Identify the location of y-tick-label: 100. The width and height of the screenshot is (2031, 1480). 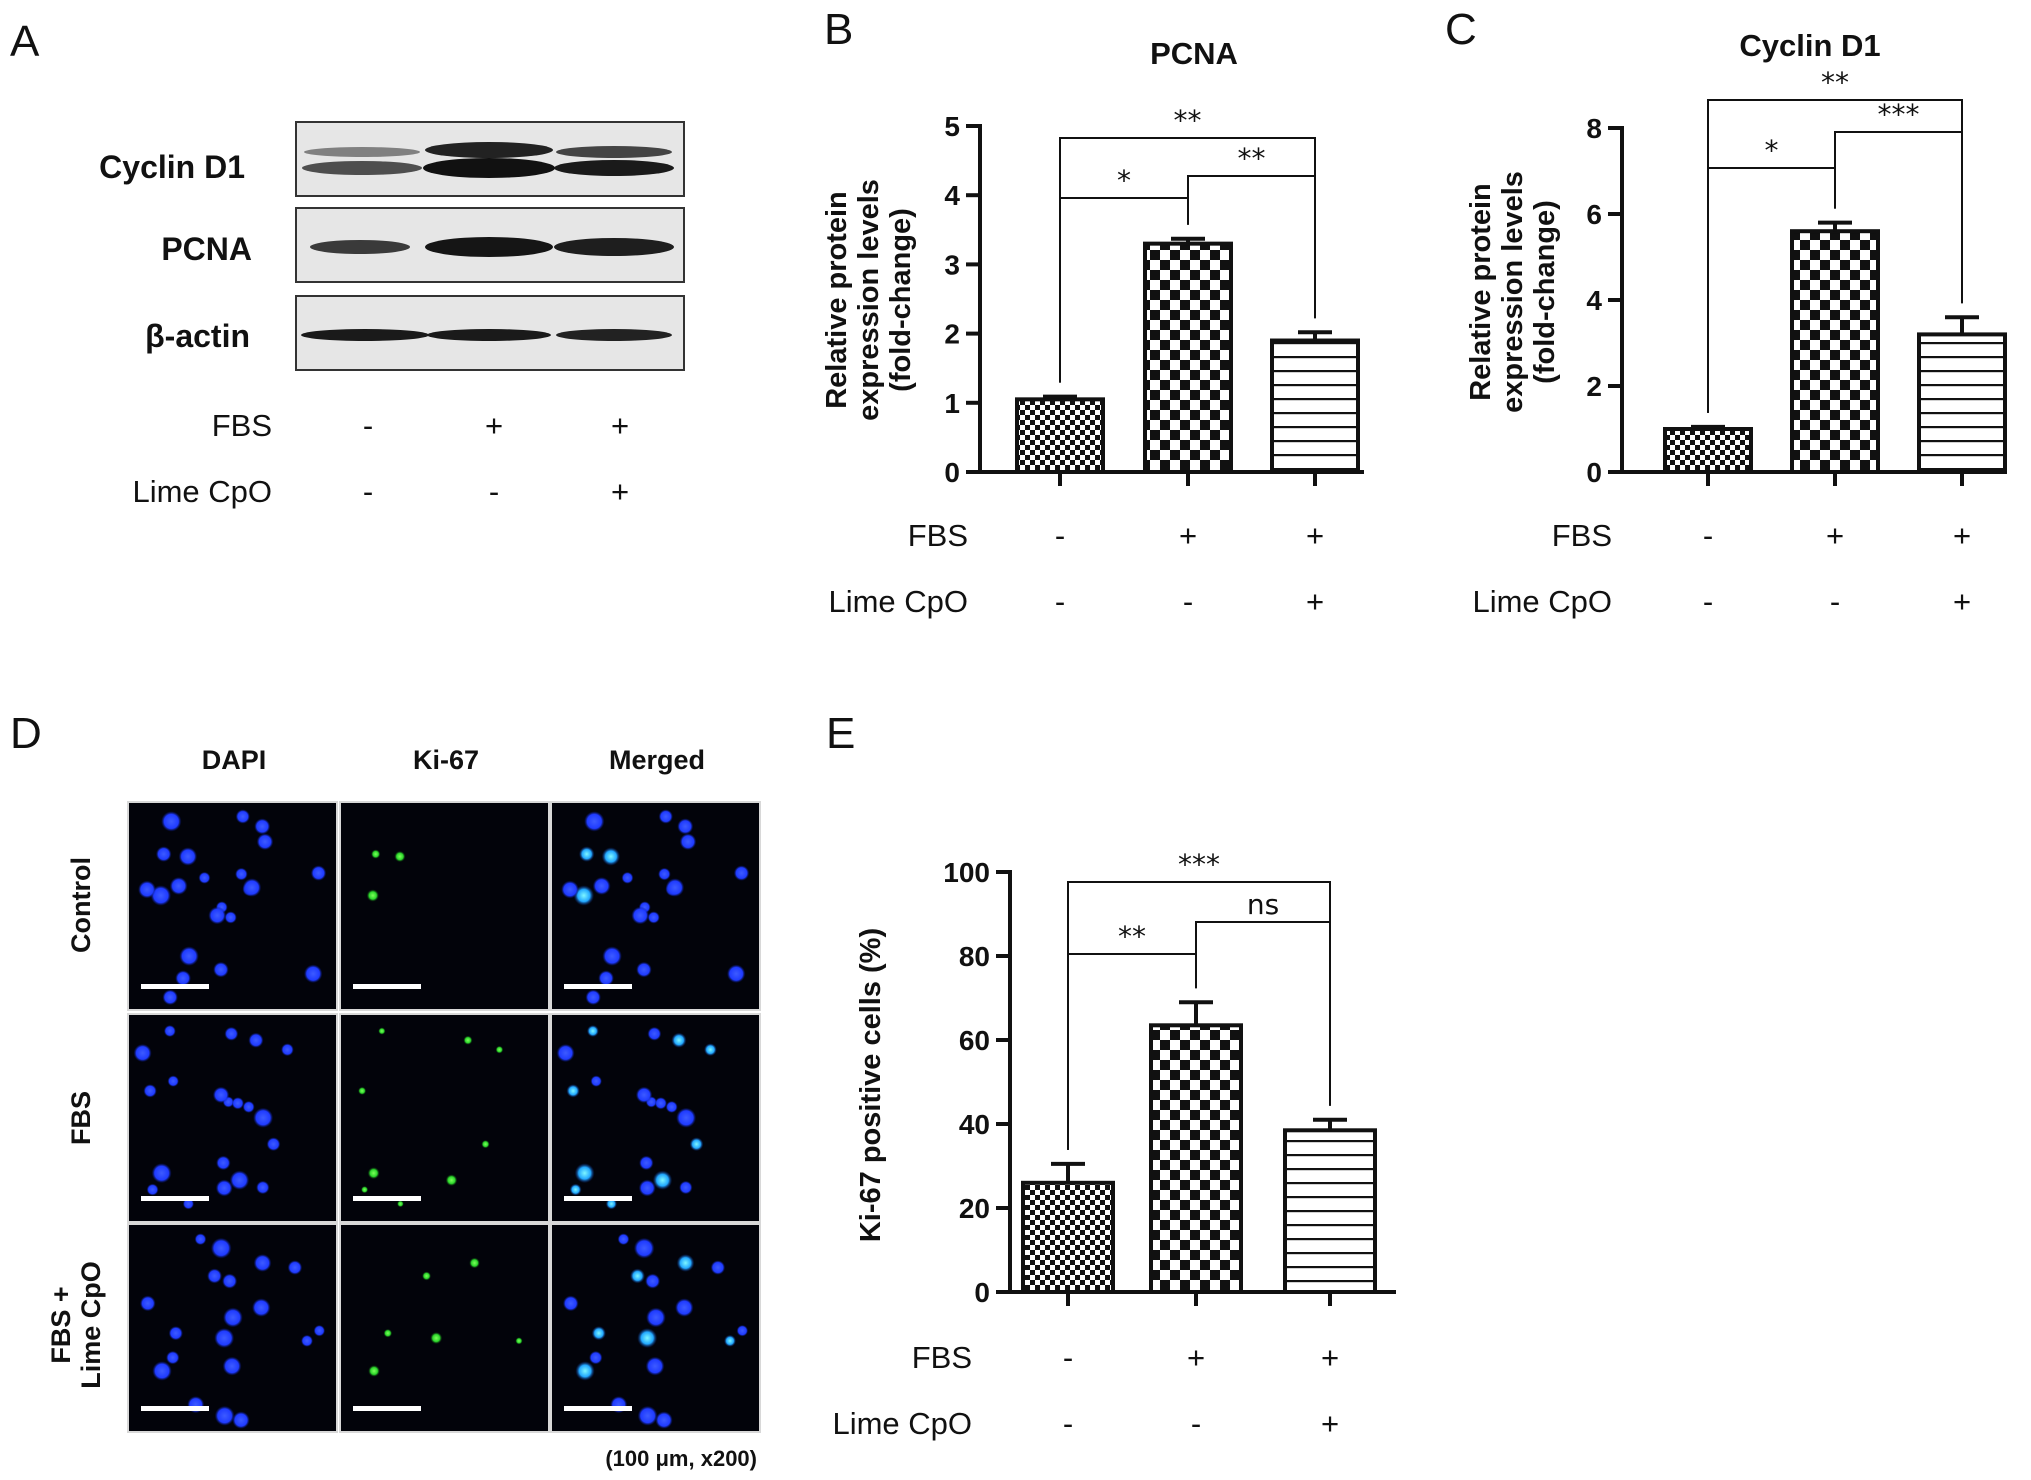
(966, 872).